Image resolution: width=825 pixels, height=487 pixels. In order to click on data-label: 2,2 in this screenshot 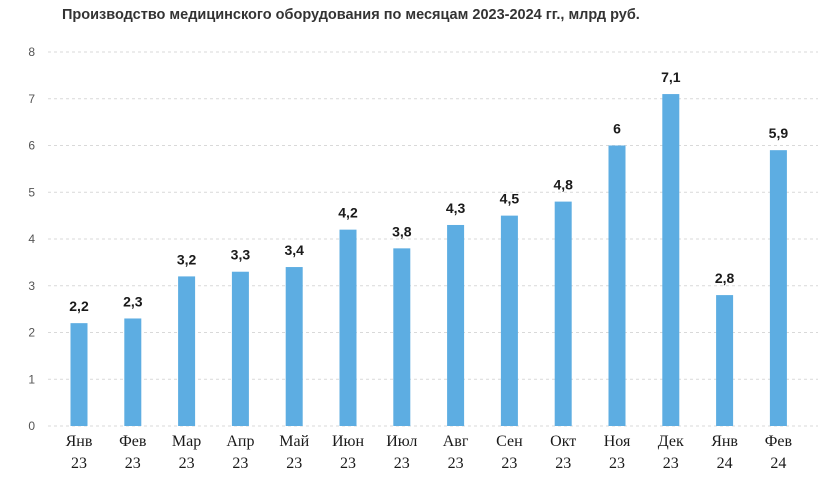, I will do `click(79, 306)`.